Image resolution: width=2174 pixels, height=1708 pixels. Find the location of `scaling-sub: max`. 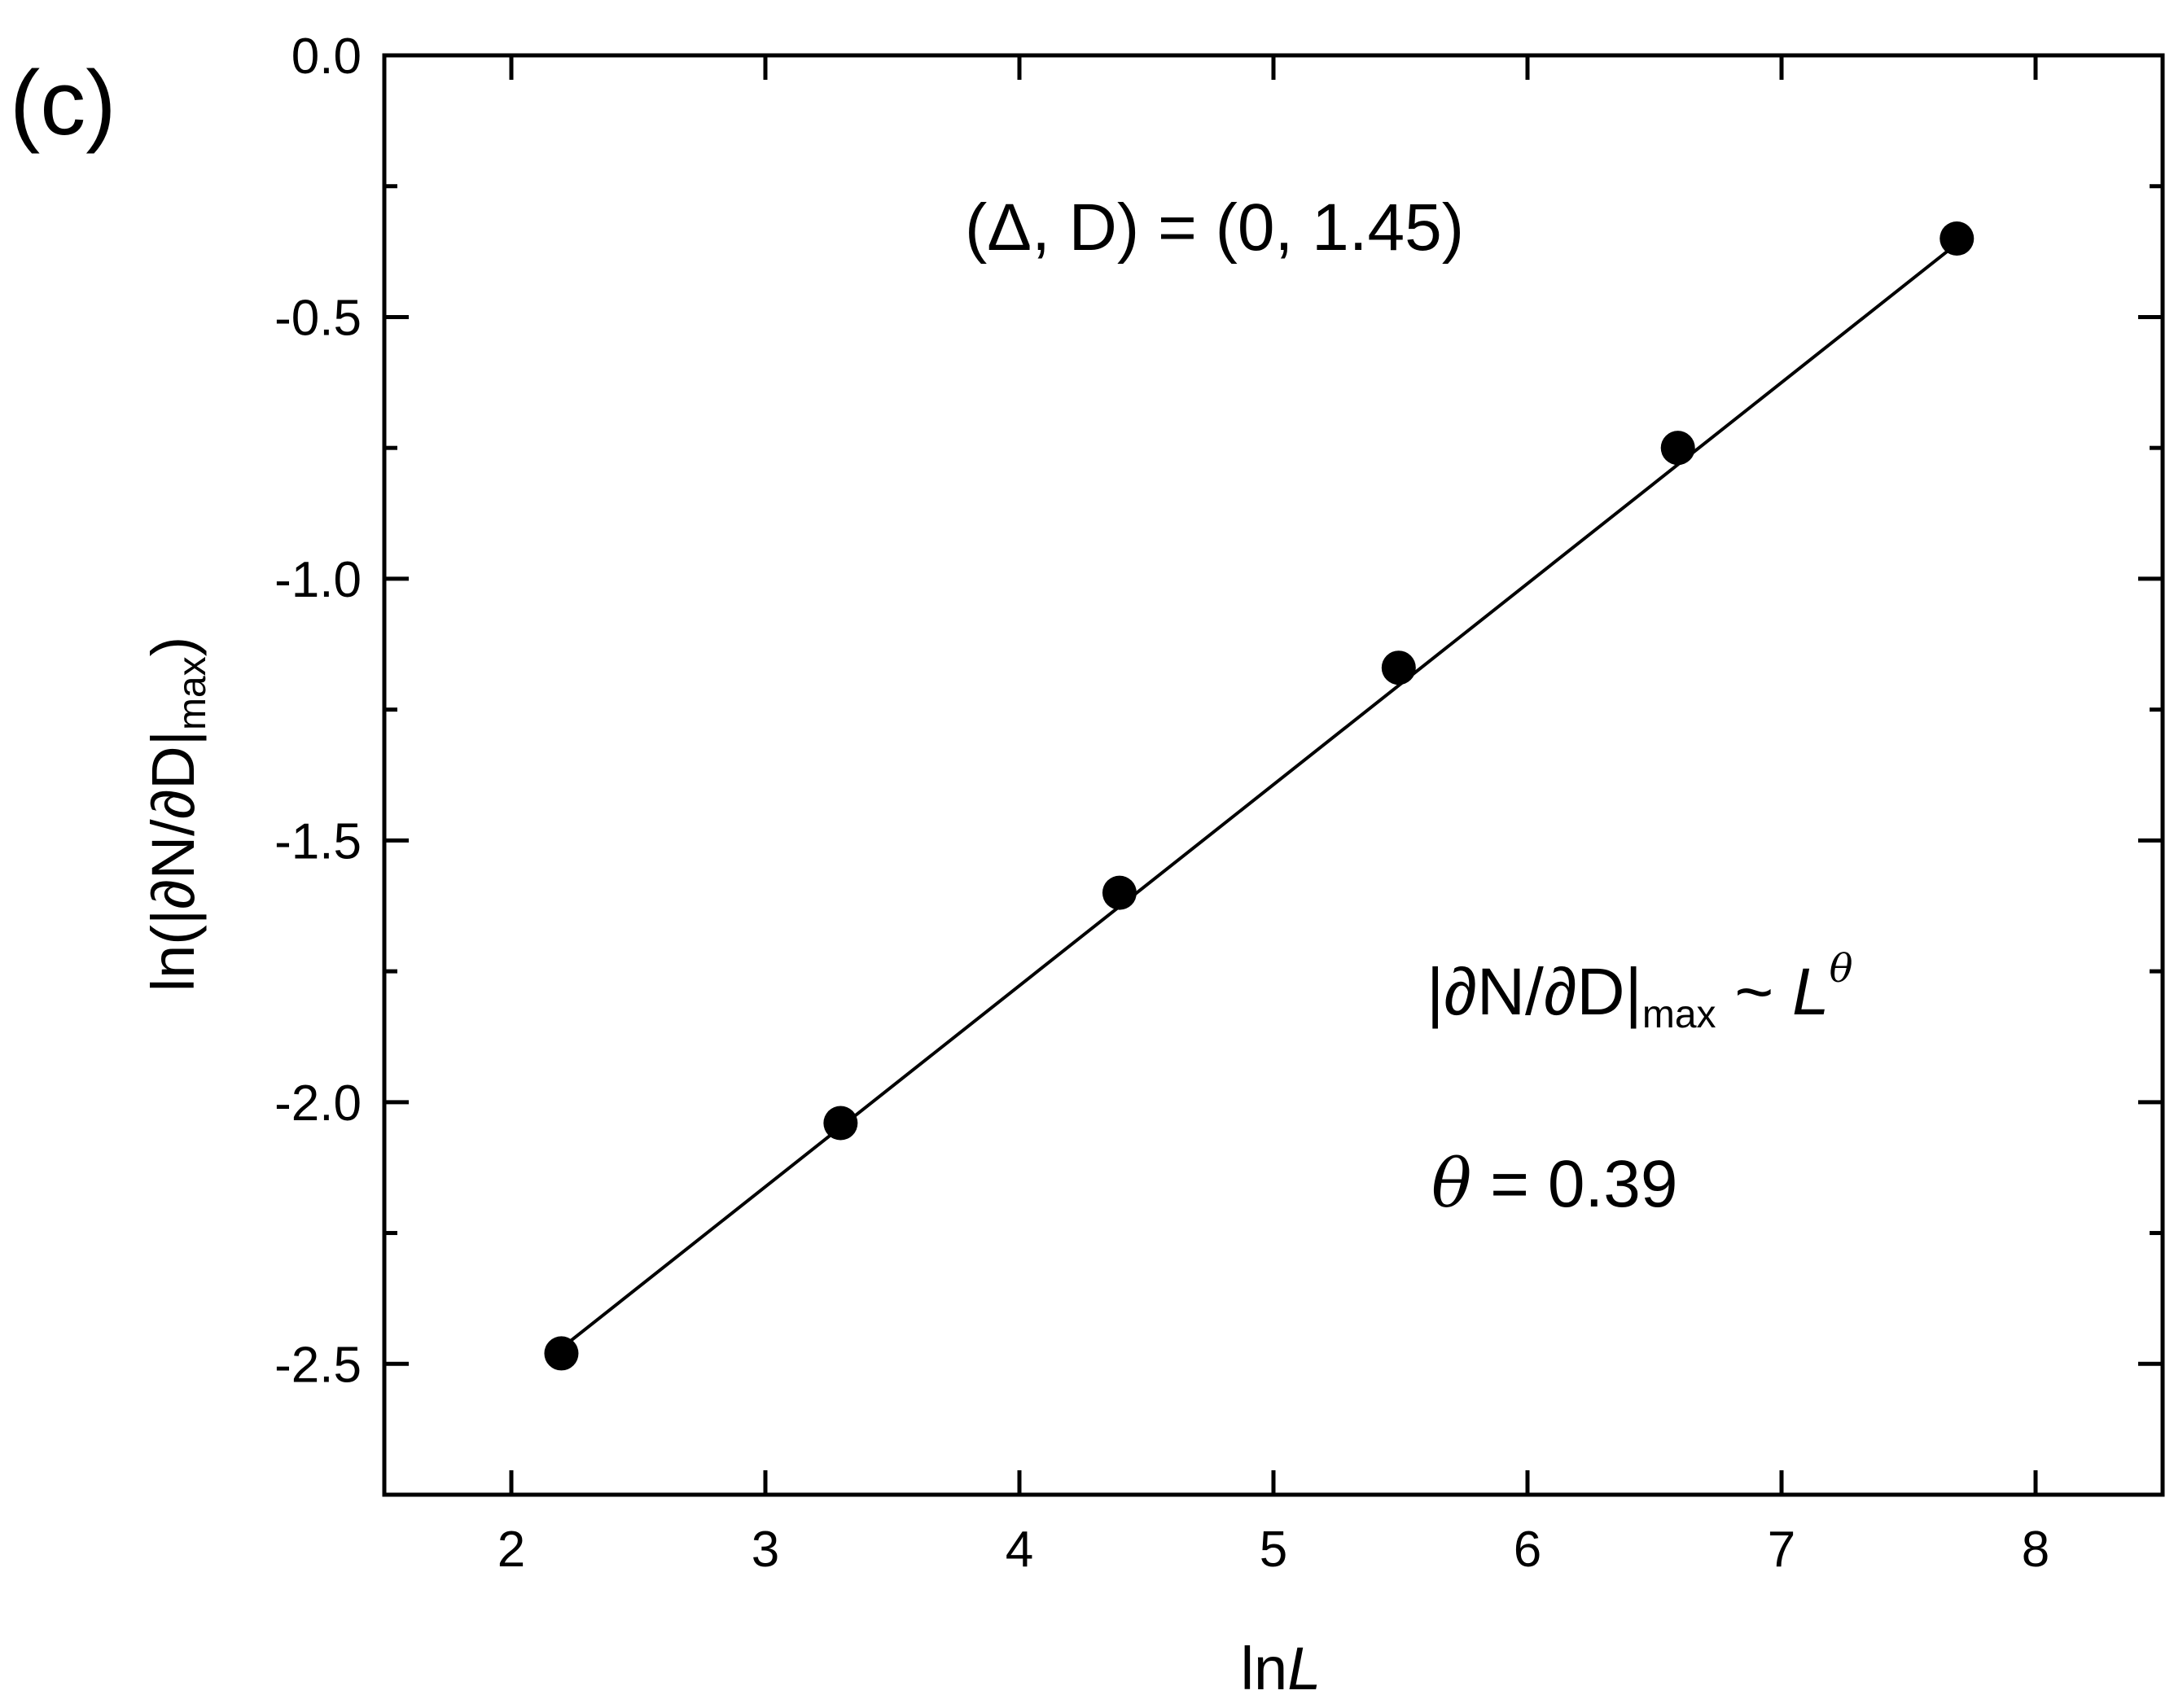

scaling-sub: max is located at coordinates (1679, 1014).